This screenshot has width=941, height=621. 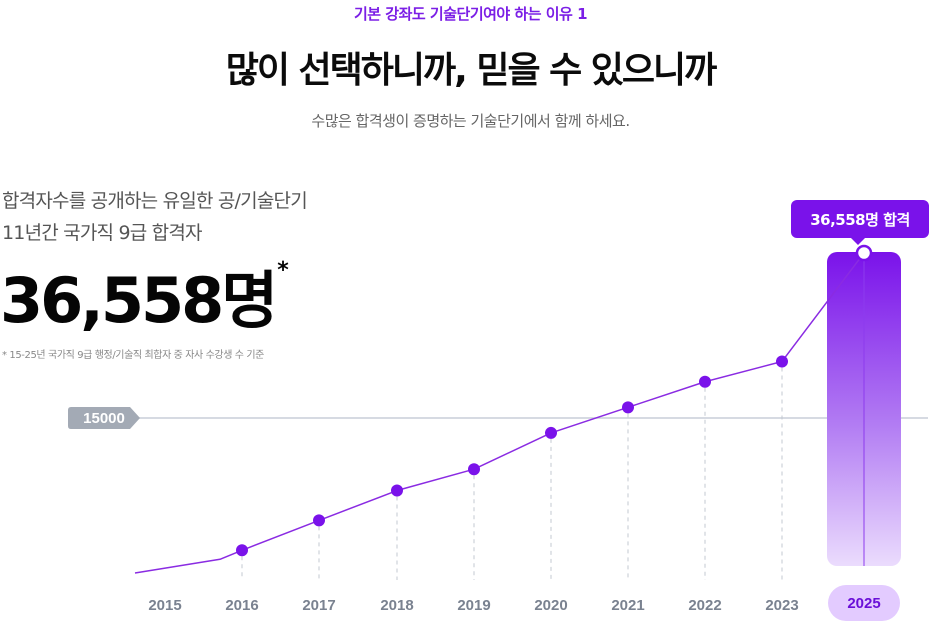 What do you see at coordinates (550, 605) in the screenshot?
I see `x-tick-2020: 2020` at bounding box center [550, 605].